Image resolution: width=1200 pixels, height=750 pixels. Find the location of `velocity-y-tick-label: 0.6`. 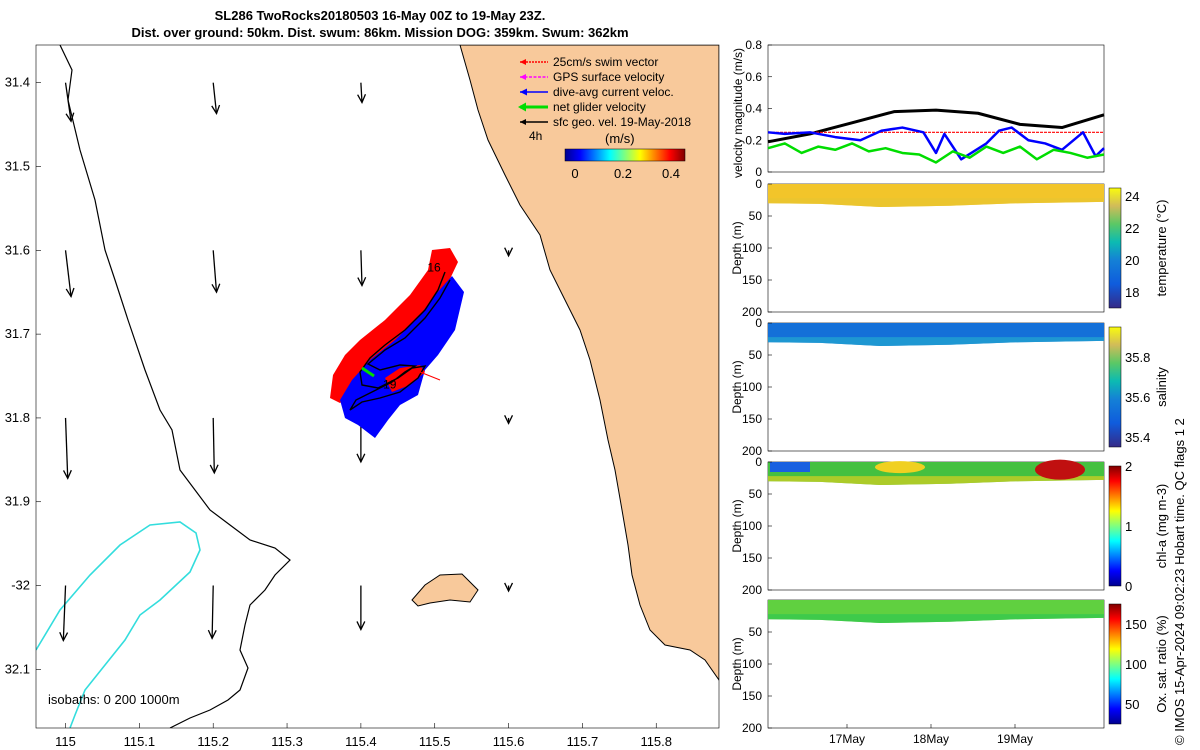

velocity-y-tick-label: 0.6 is located at coordinates (753, 77).